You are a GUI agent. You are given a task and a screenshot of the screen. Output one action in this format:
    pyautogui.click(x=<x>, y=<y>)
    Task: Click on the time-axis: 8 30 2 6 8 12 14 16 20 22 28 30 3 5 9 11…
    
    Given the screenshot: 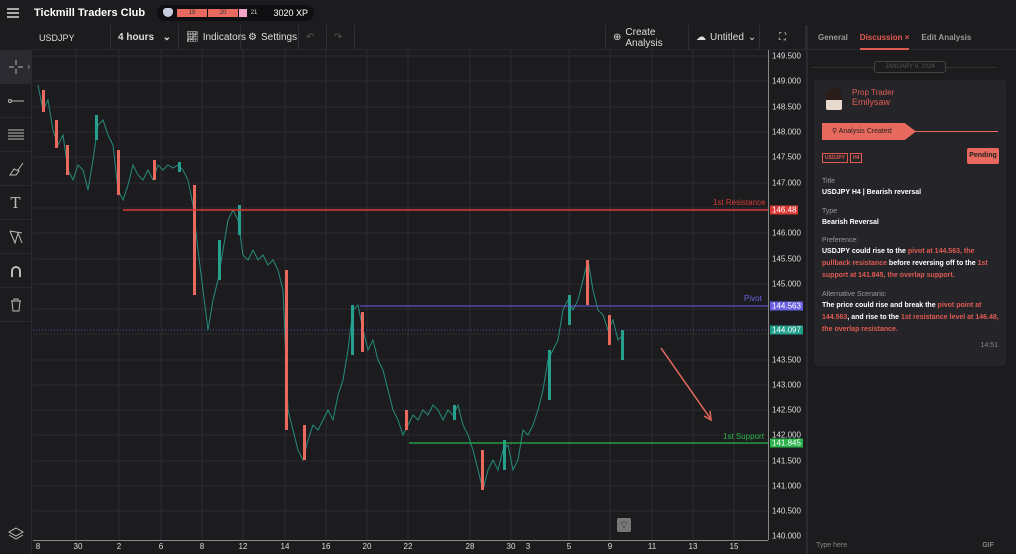 What is the action you would take?
    pyautogui.click(x=400, y=547)
    